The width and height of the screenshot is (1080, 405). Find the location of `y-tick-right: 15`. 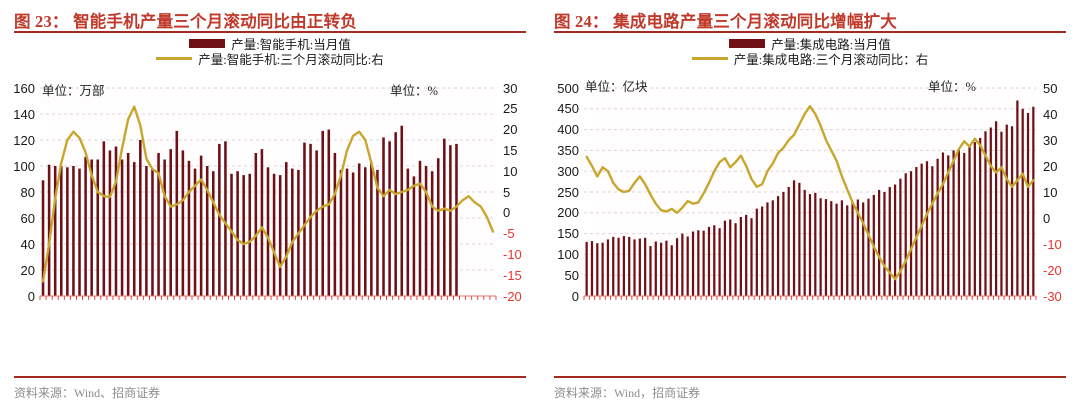

y-tick-right: 15 is located at coordinates (510, 150).